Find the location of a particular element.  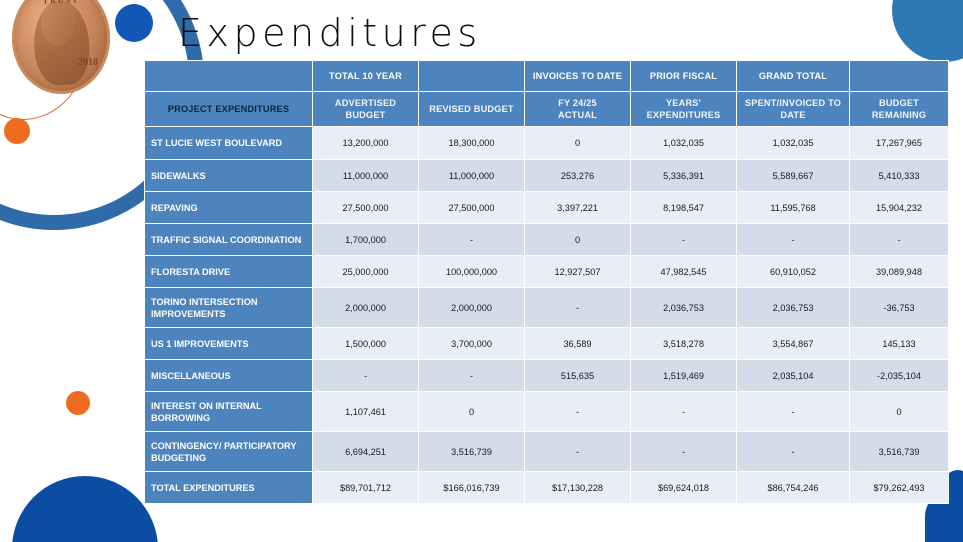

row-value-cell: 13,200,000 is located at coordinates (365, 143).